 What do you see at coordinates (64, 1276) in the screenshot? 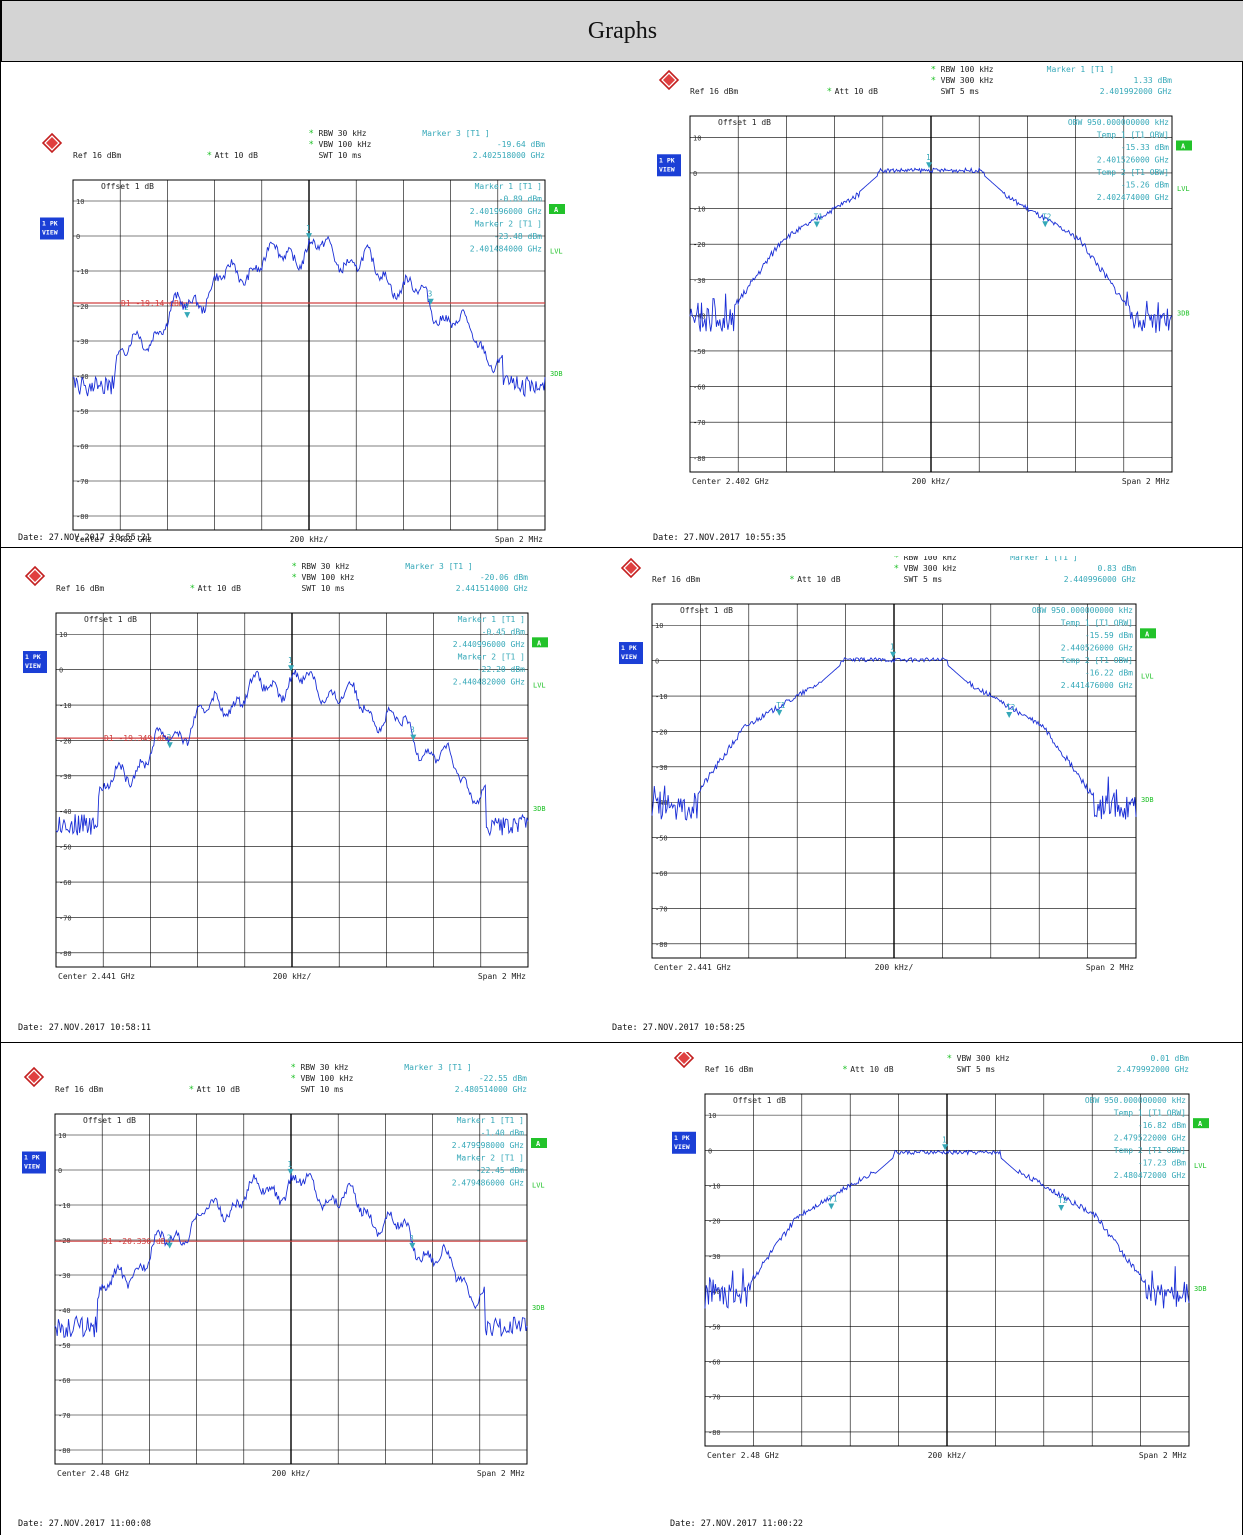
I see `y-tick-label: -30` at bounding box center [64, 1276].